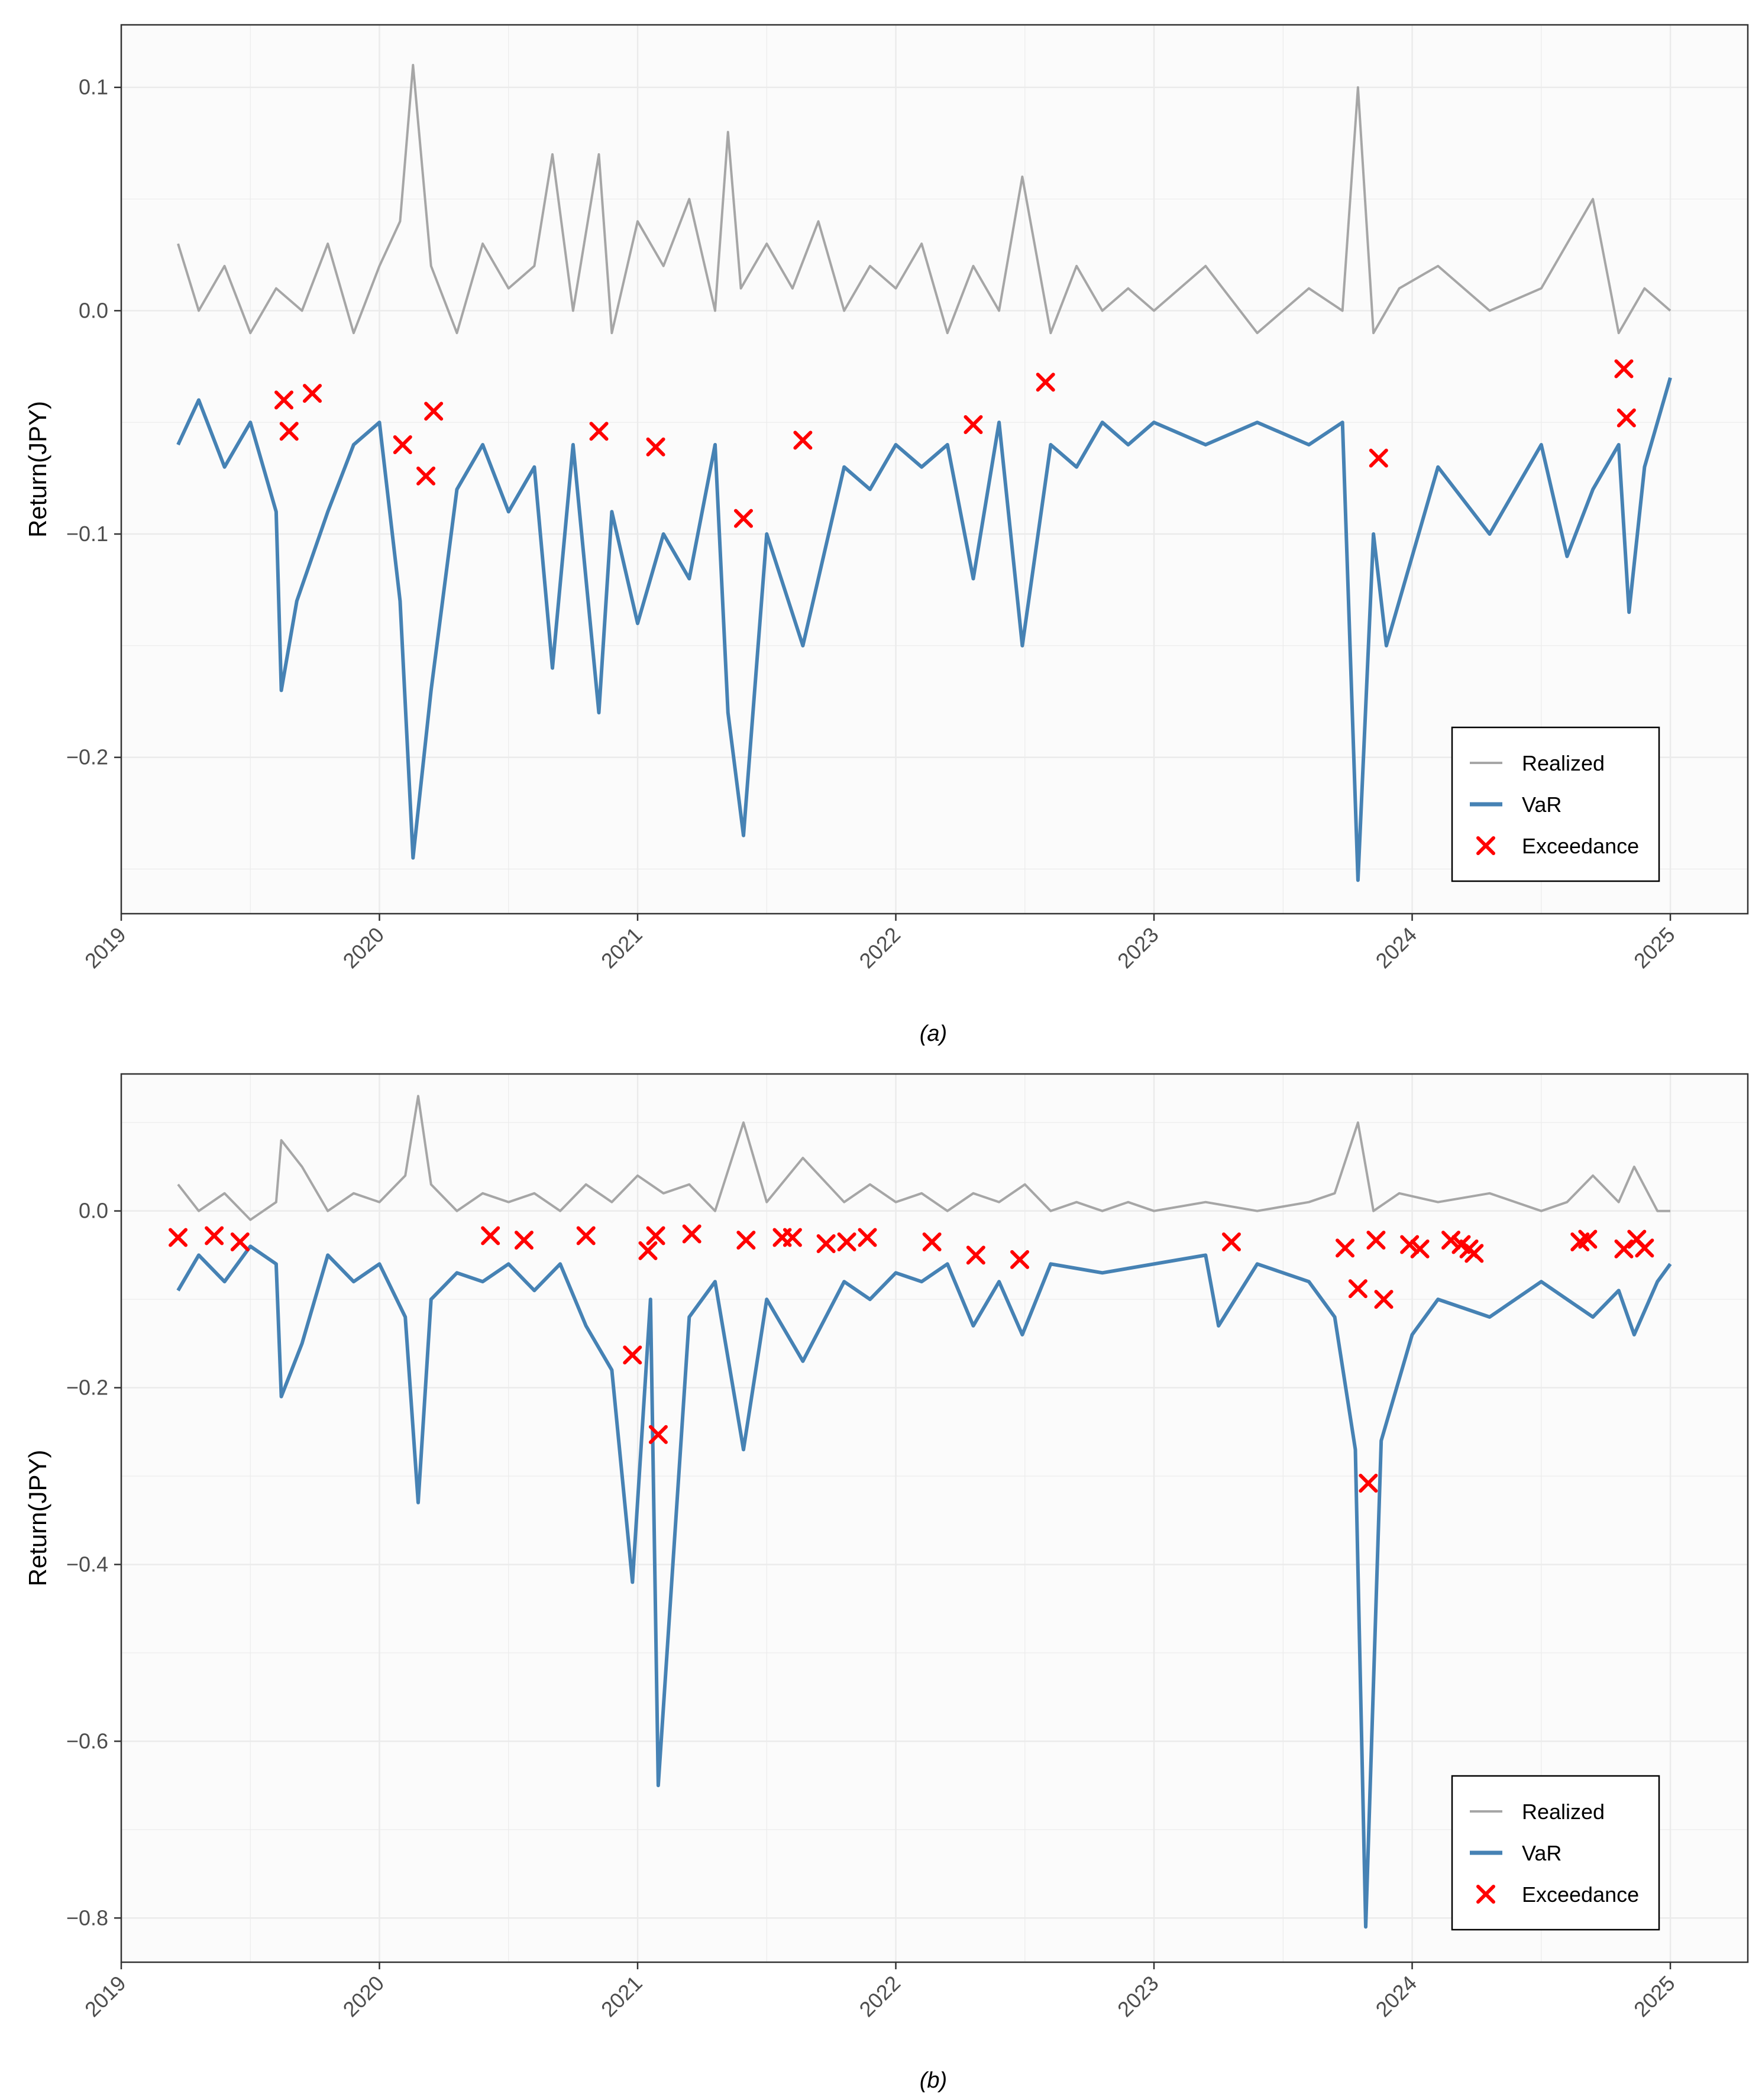 This screenshot has height=2100, width=1762. I want to click on legend-label-exceedance-a: Exceedance, so click(1581, 846).